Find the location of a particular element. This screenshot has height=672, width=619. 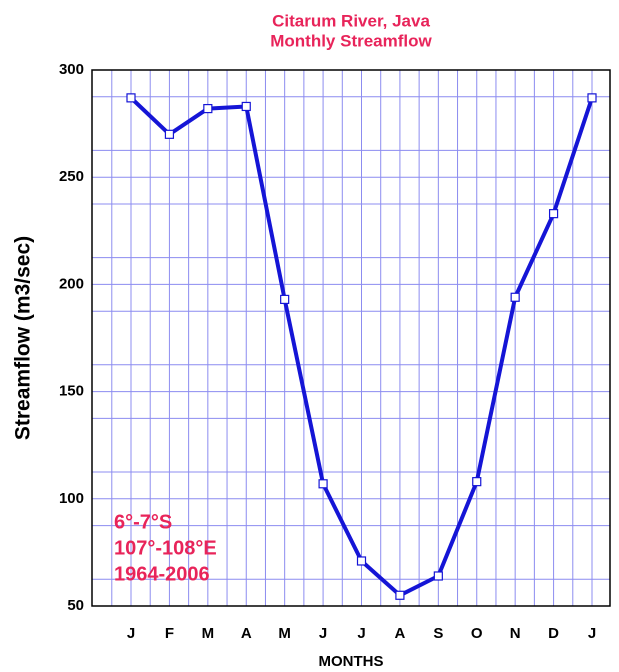

x-tick-label: D is located at coordinates (553, 633).